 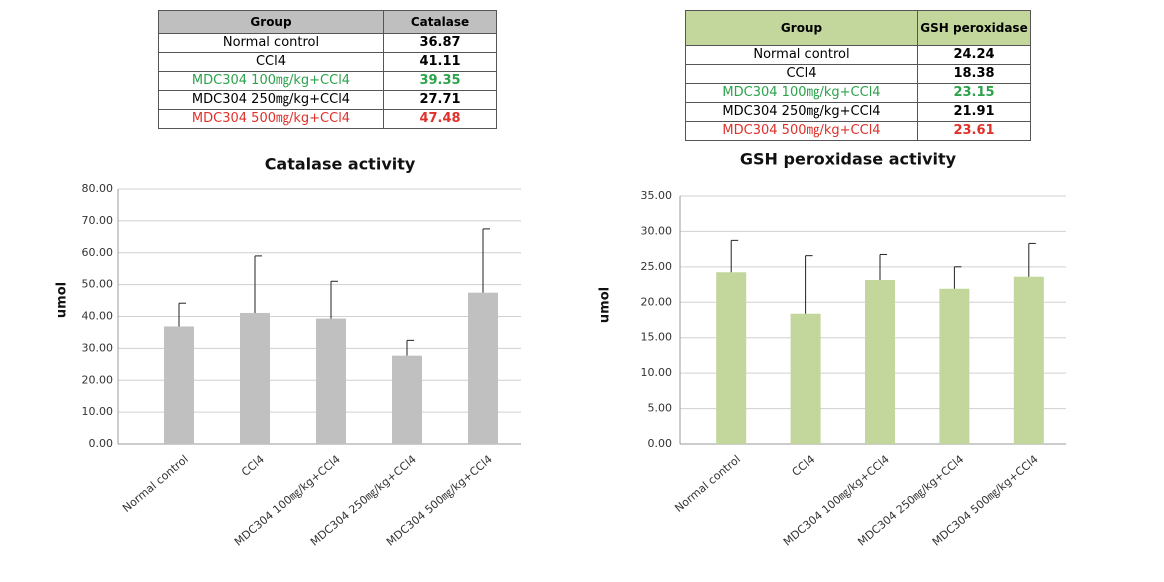 I want to click on y-tick-label: 35.00, so click(x=657, y=195).